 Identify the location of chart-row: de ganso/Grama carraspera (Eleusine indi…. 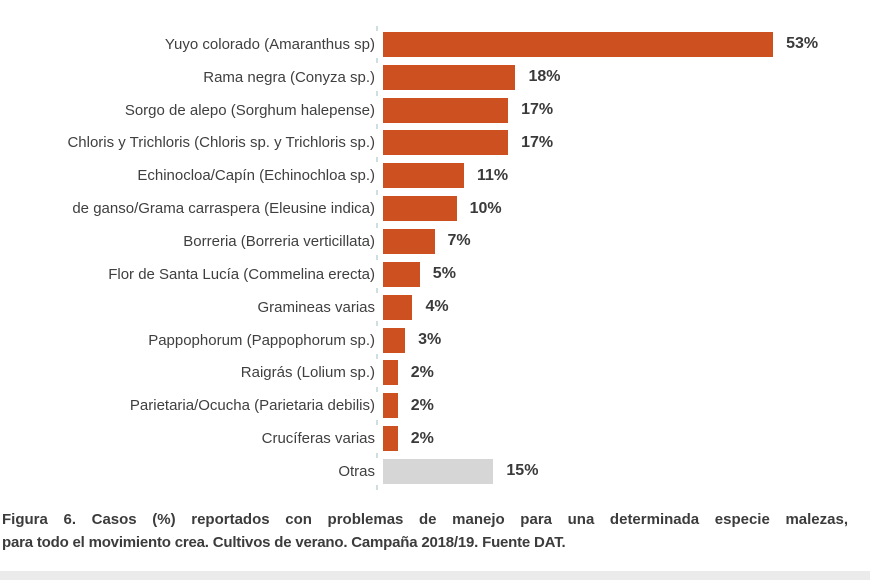
(435, 208).